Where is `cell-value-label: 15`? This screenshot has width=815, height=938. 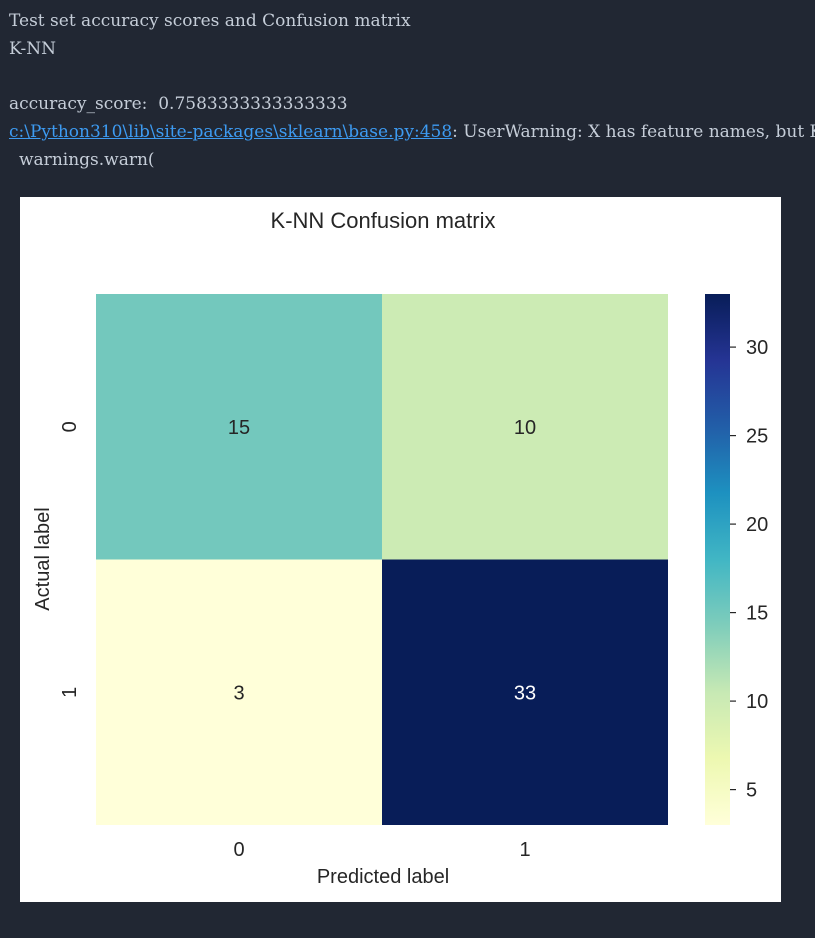 cell-value-label: 15 is located at coordinates (239, 428).